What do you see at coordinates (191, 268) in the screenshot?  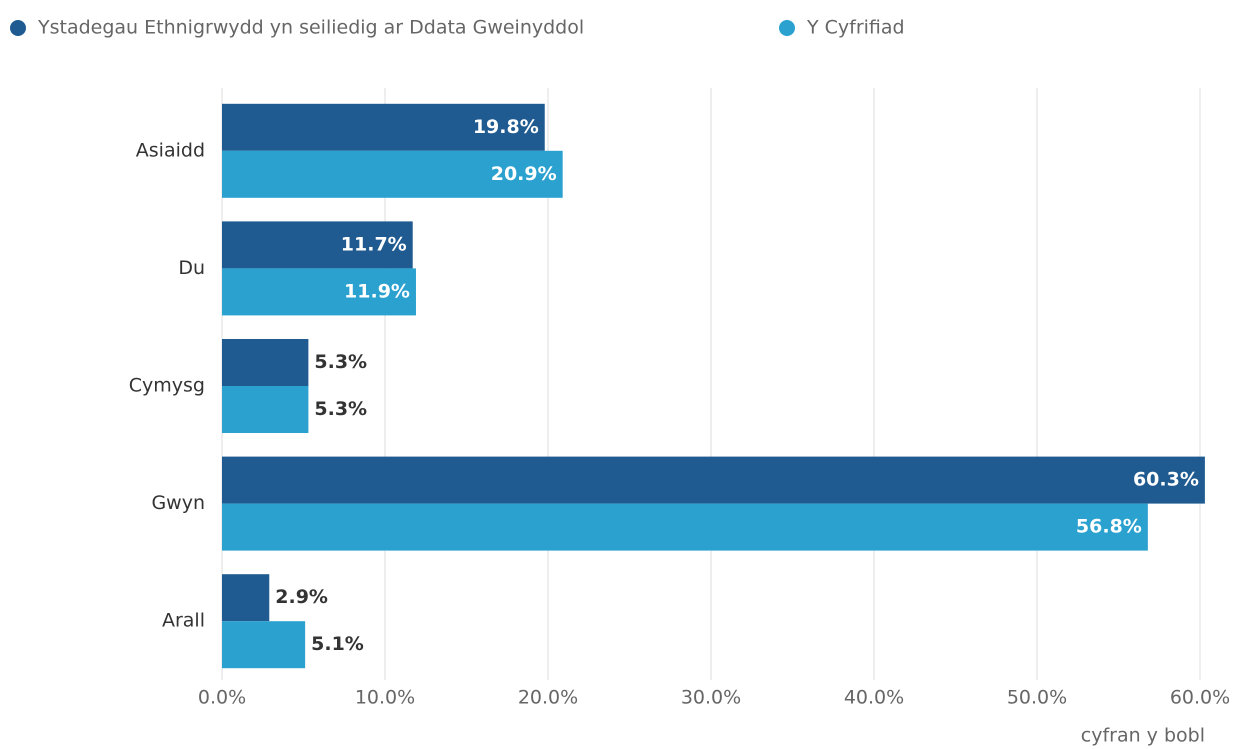 I see `y-tick-label: Du` at bounding box center [191, 268].